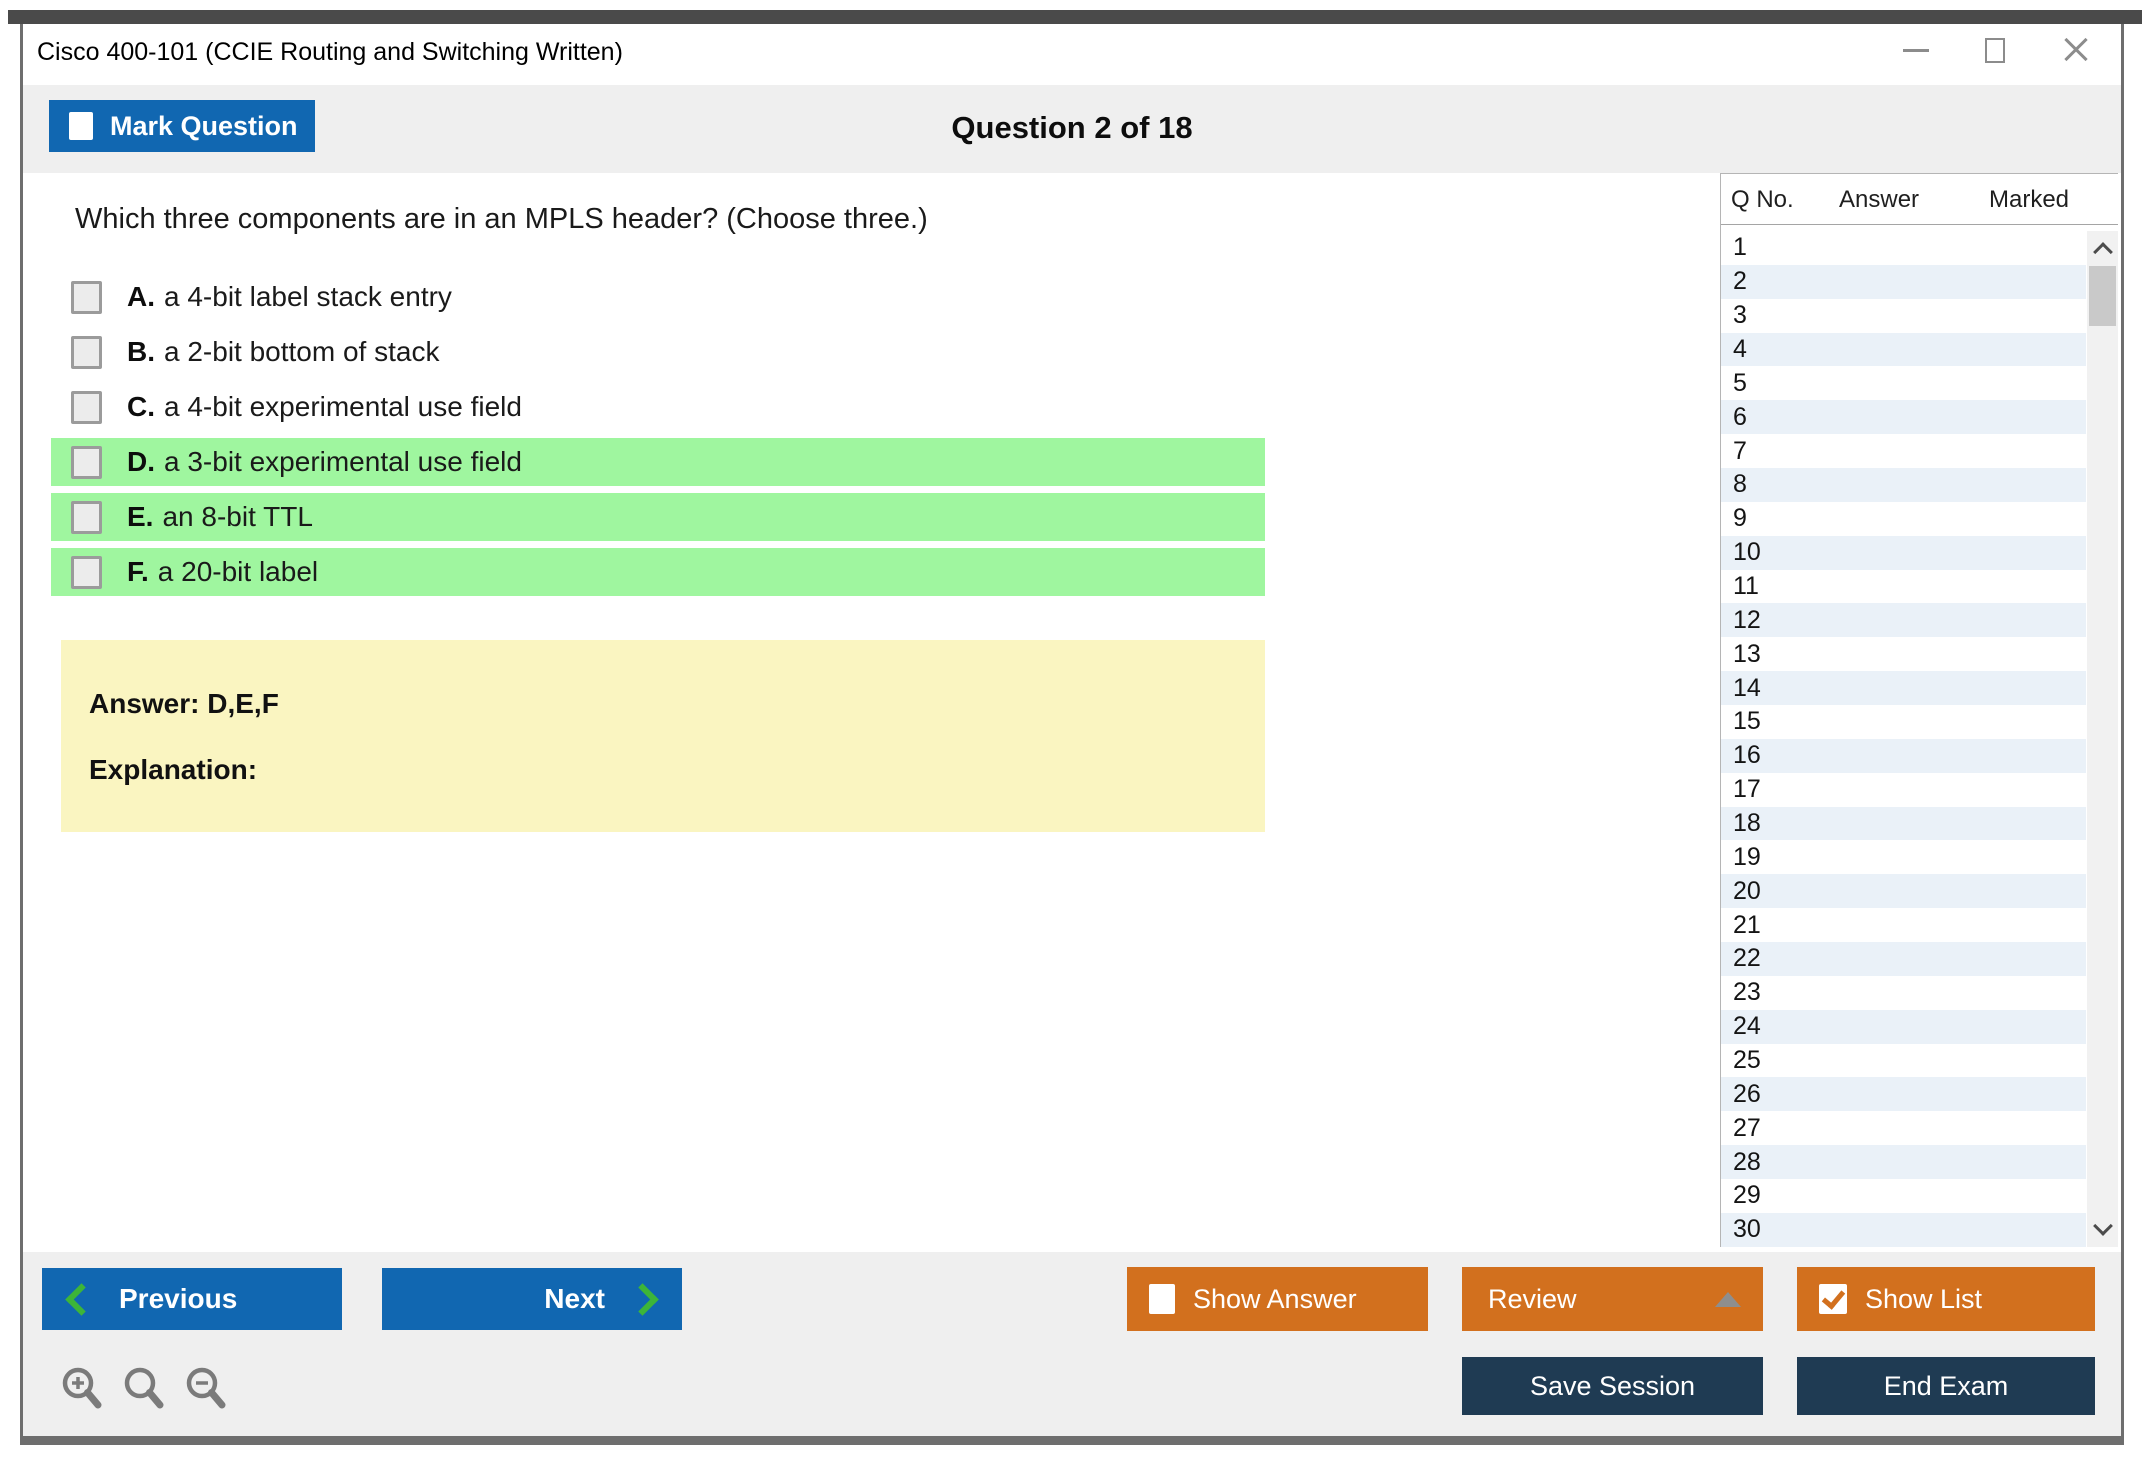  I want to click on option-letter: F., so click(138, 571).